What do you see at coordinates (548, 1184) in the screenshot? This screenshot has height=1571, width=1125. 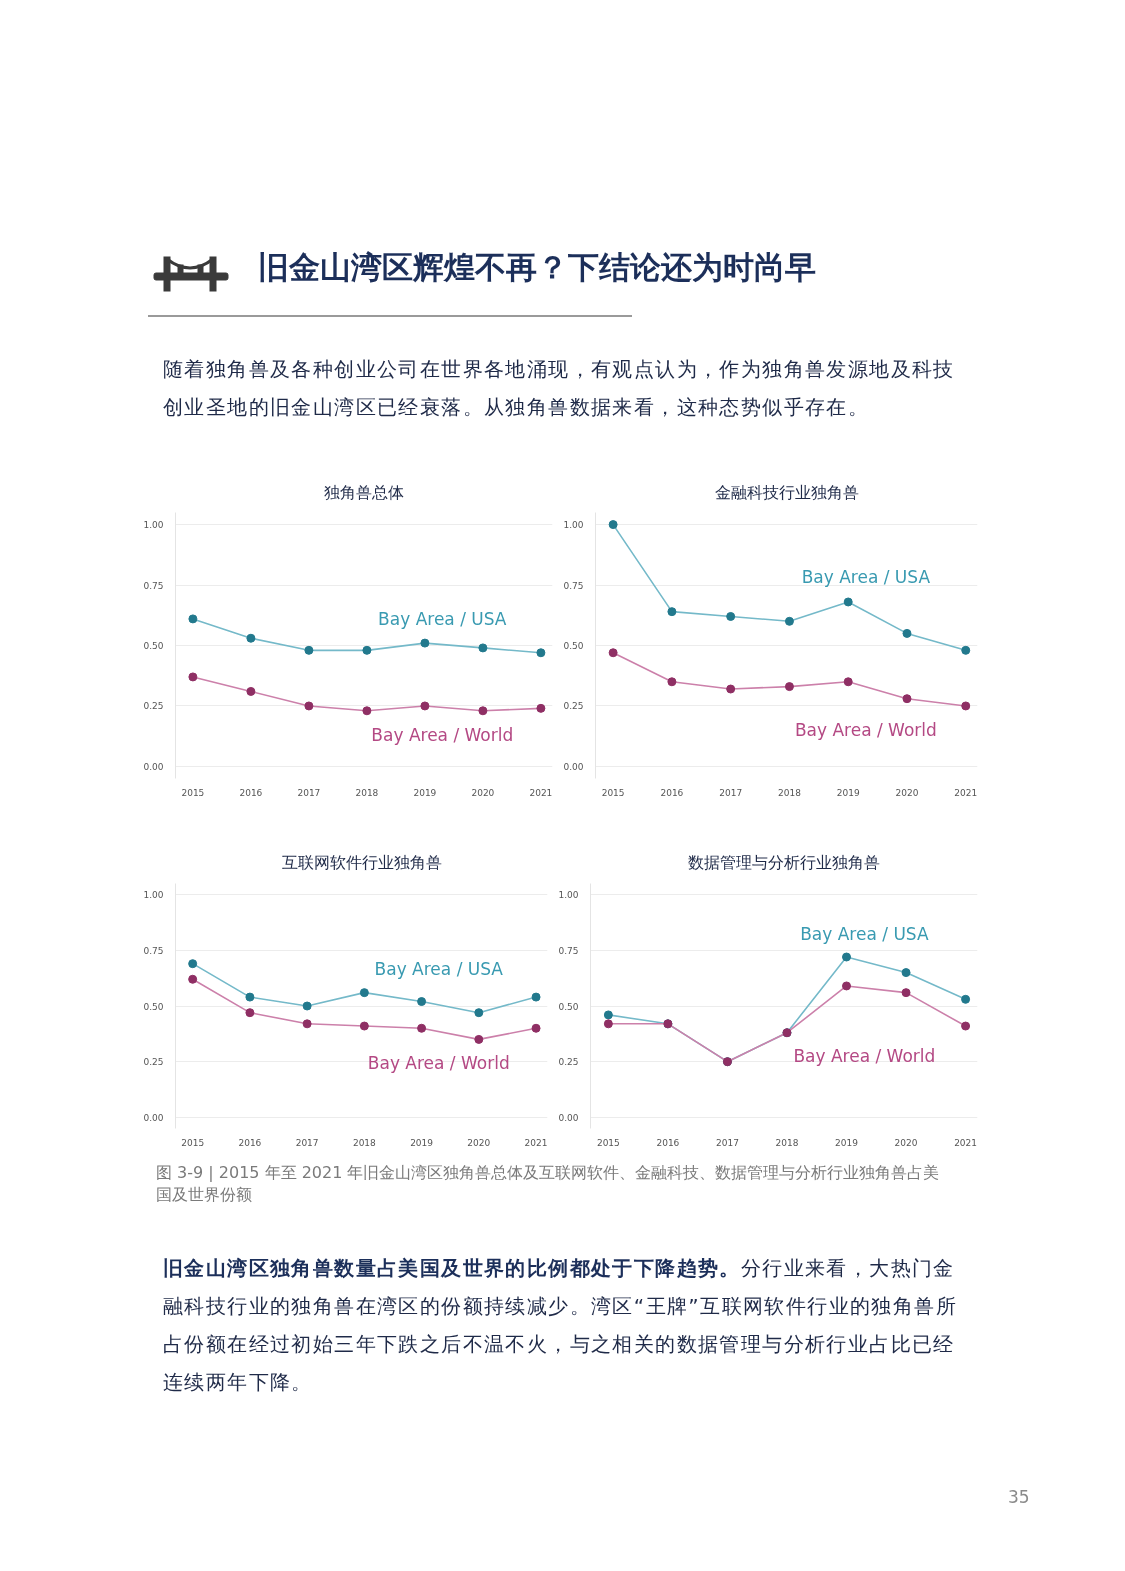 I see `caption: 图 3-9 | 2015 年至 2021 年旧金山湾区独角兽总体及互联网软件、金融科技、数据管理与分析行业独角兽占美国及世界份额` at bounding box center [548, 1184].